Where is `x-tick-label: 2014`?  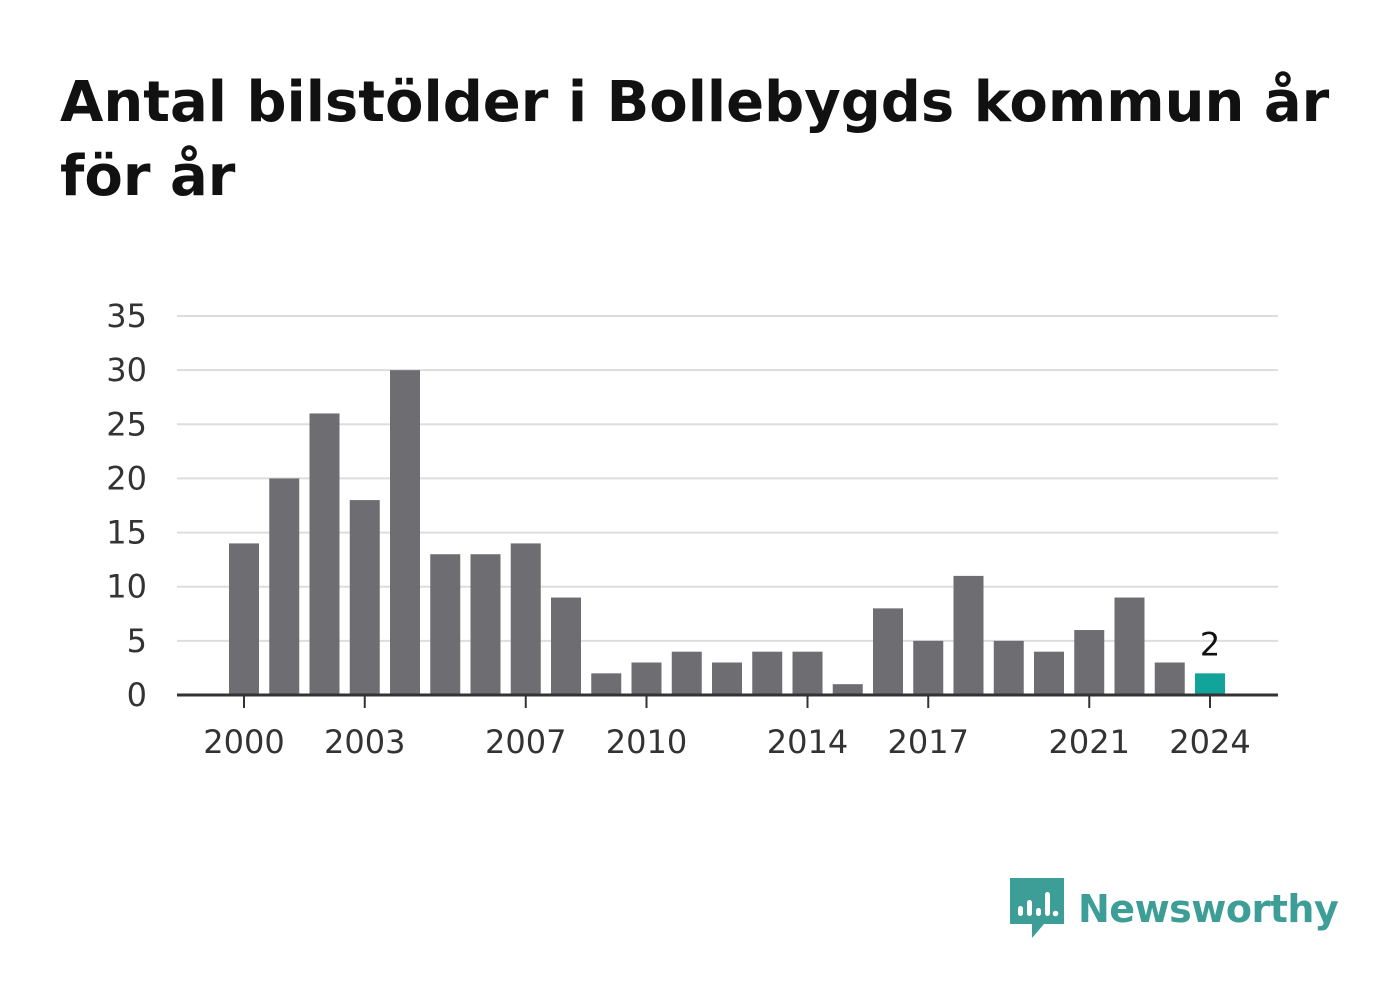
x-tick-label: 2014 is located at coordinates (807, 742).